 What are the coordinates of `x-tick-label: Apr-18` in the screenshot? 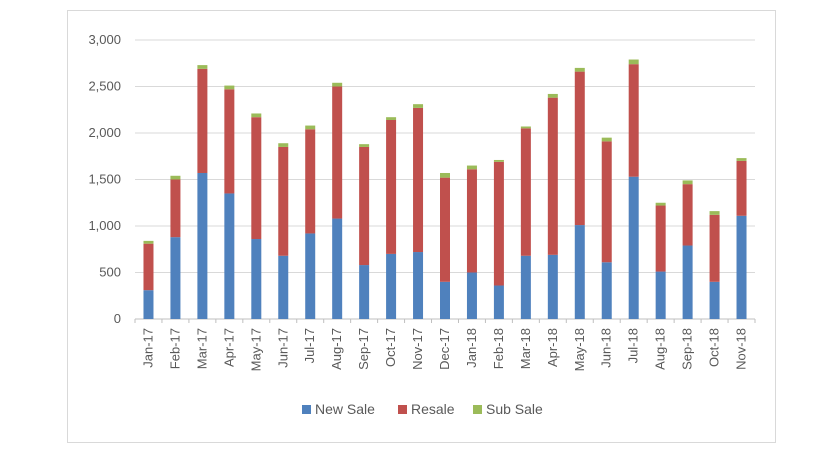 It's located at (552, 347).